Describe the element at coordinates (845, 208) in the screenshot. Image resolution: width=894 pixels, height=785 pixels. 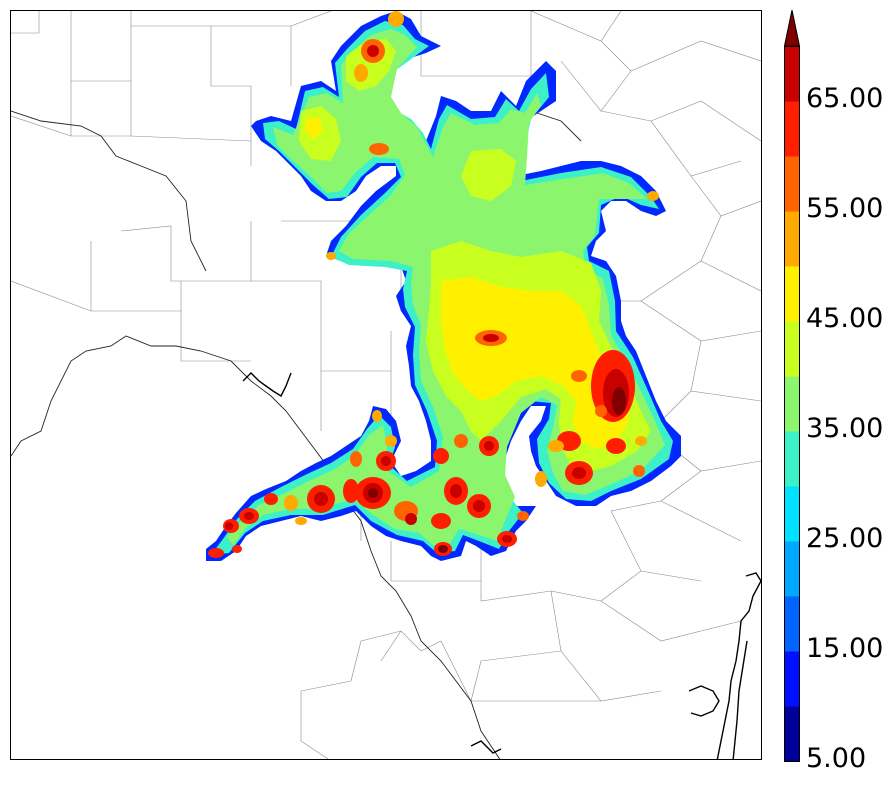
I see `colorbar-tick-label: 55.00` at that location.